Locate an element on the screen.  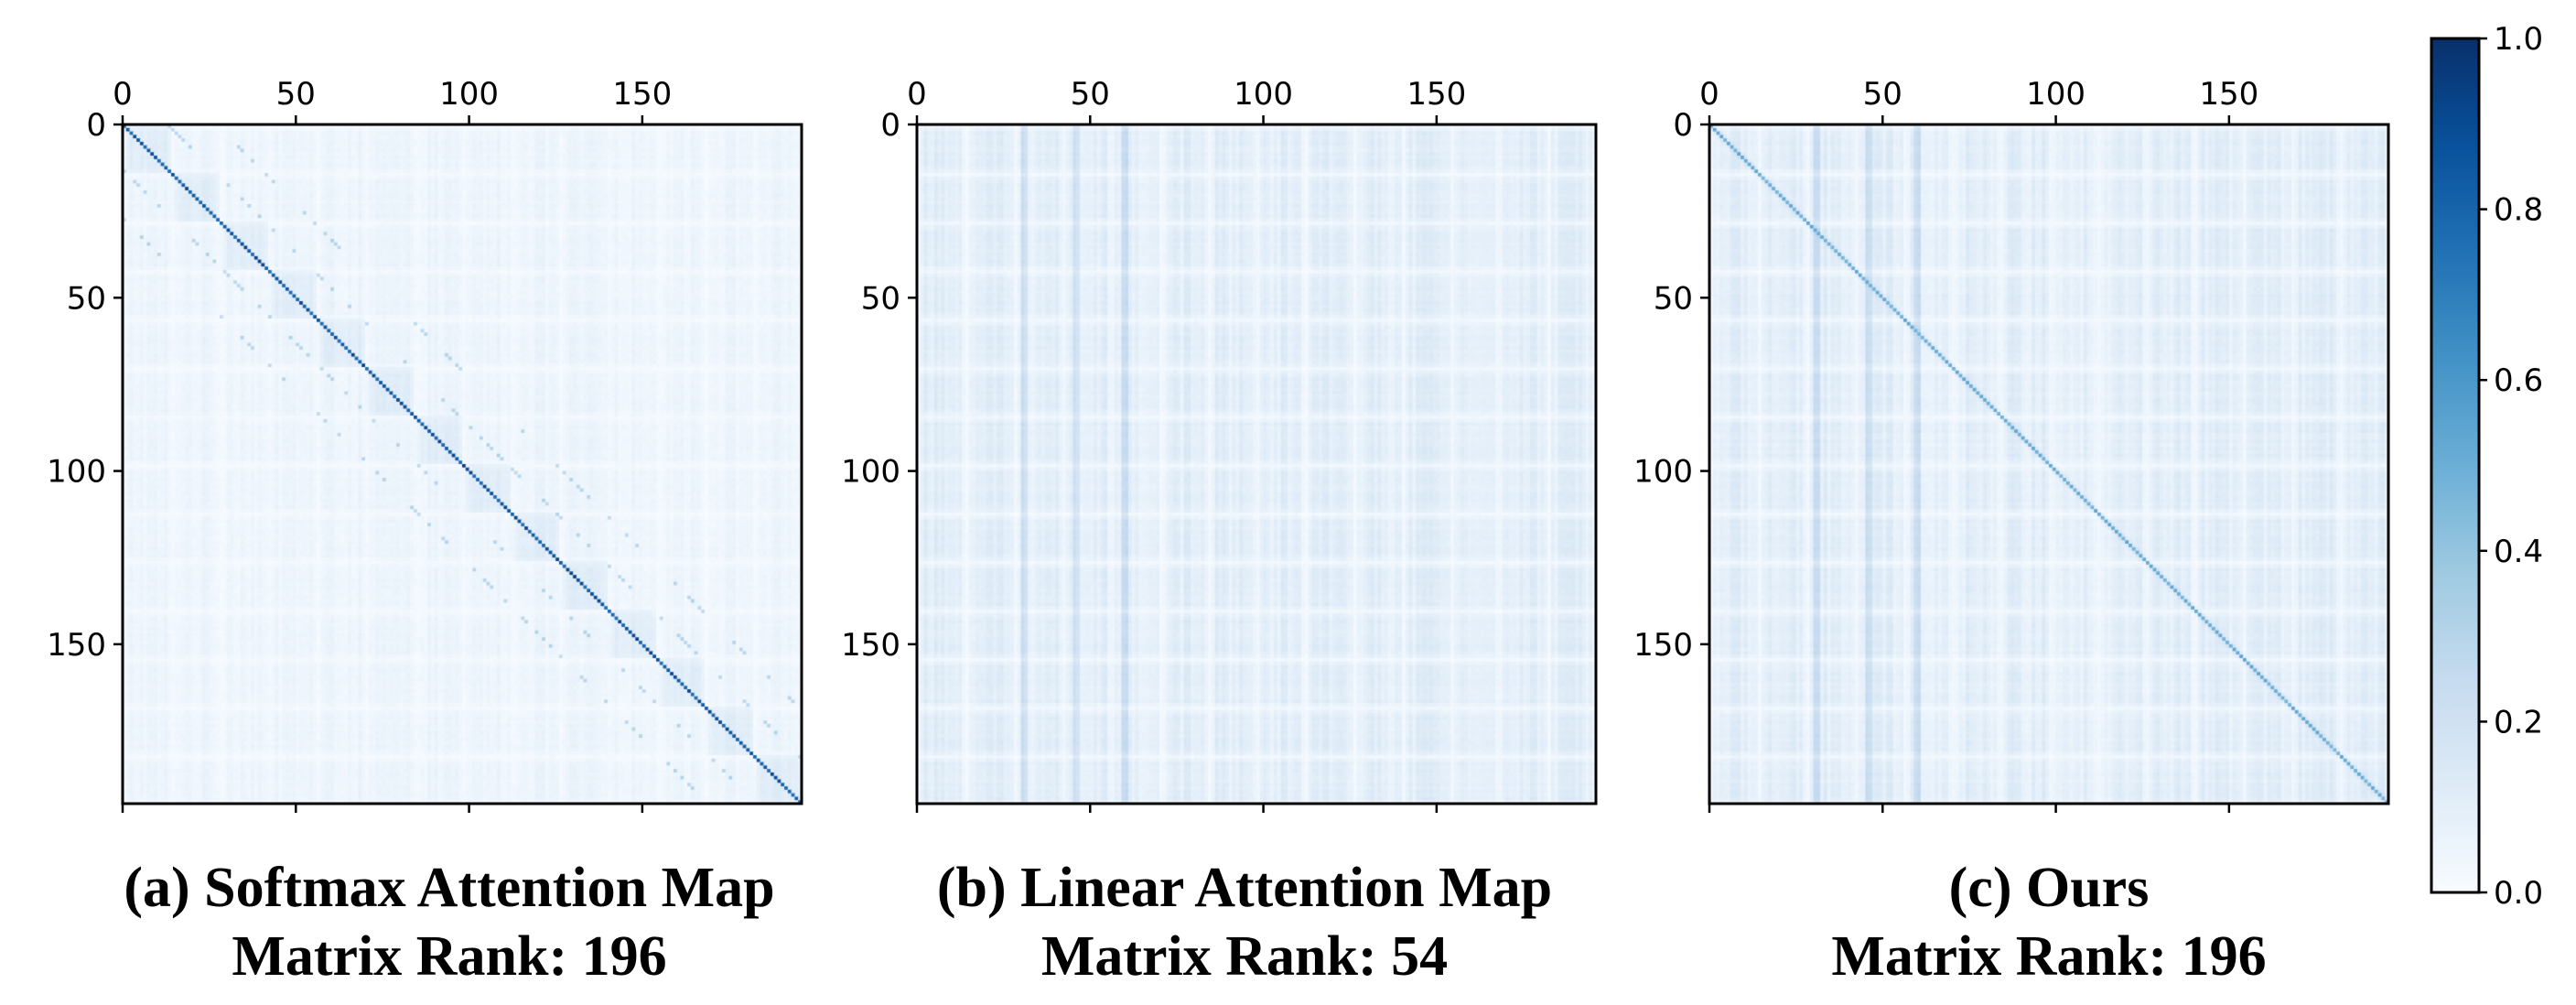
caption-c: (c) Ours is located at coordinates (2049, 888).